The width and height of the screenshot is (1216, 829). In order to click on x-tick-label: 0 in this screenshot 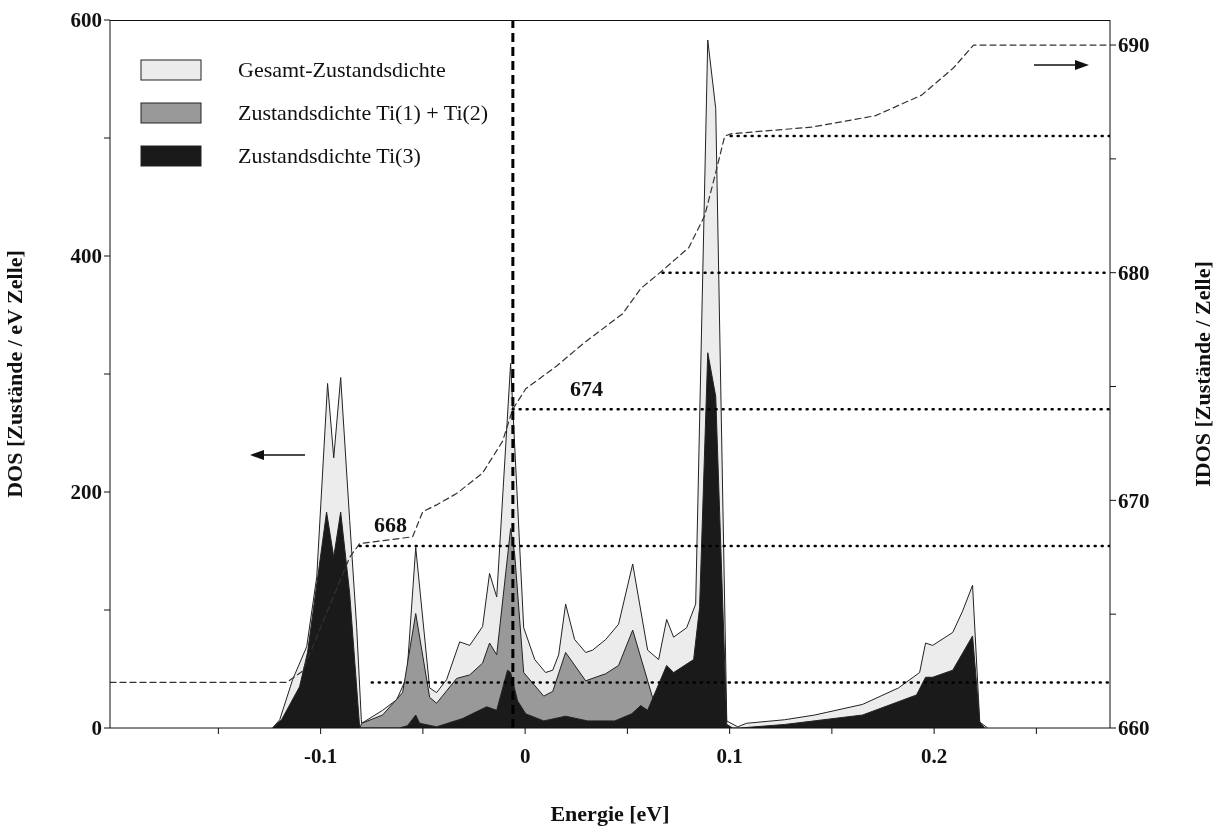, I will do `click(525, 755)`.